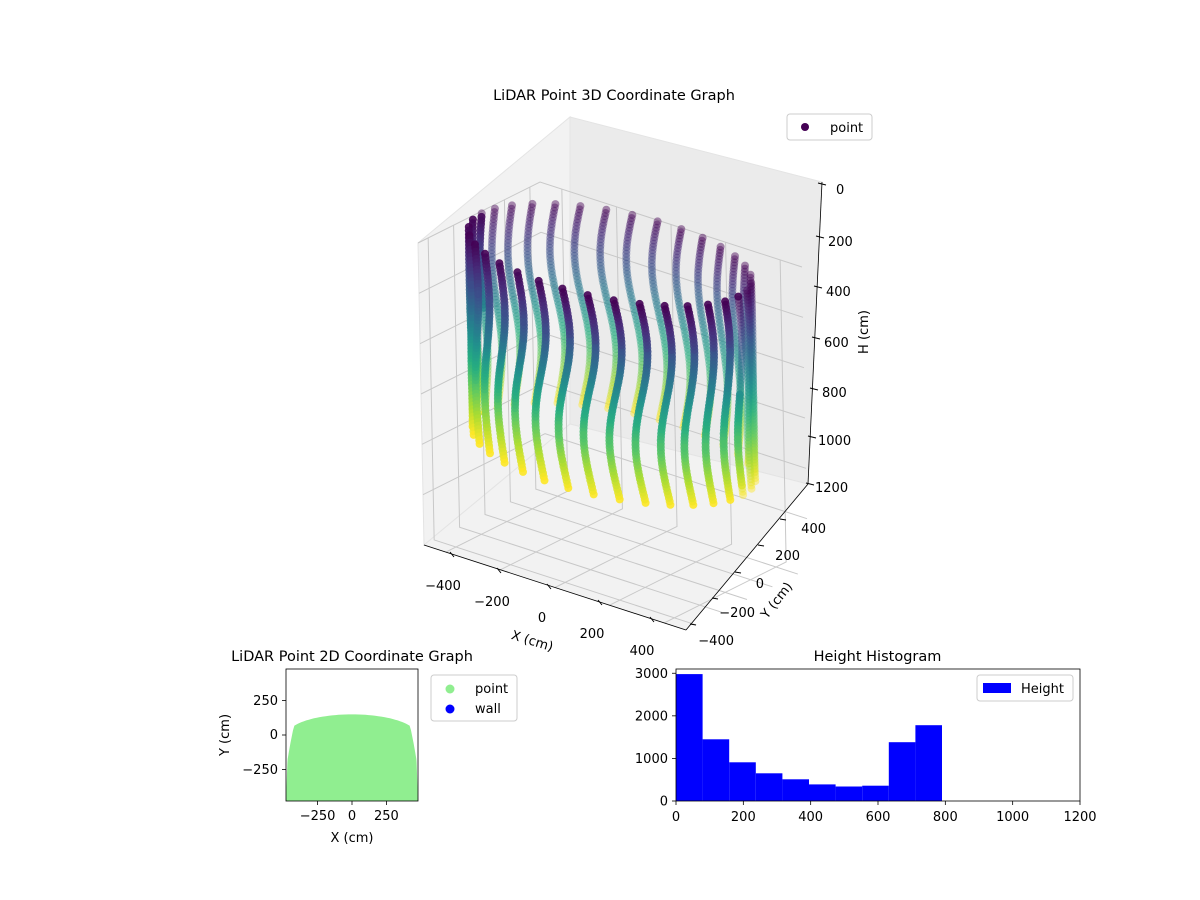  Describe the element at coordinates (491, 689) in the screenshot. I see `legend-label-point: point` at that location.